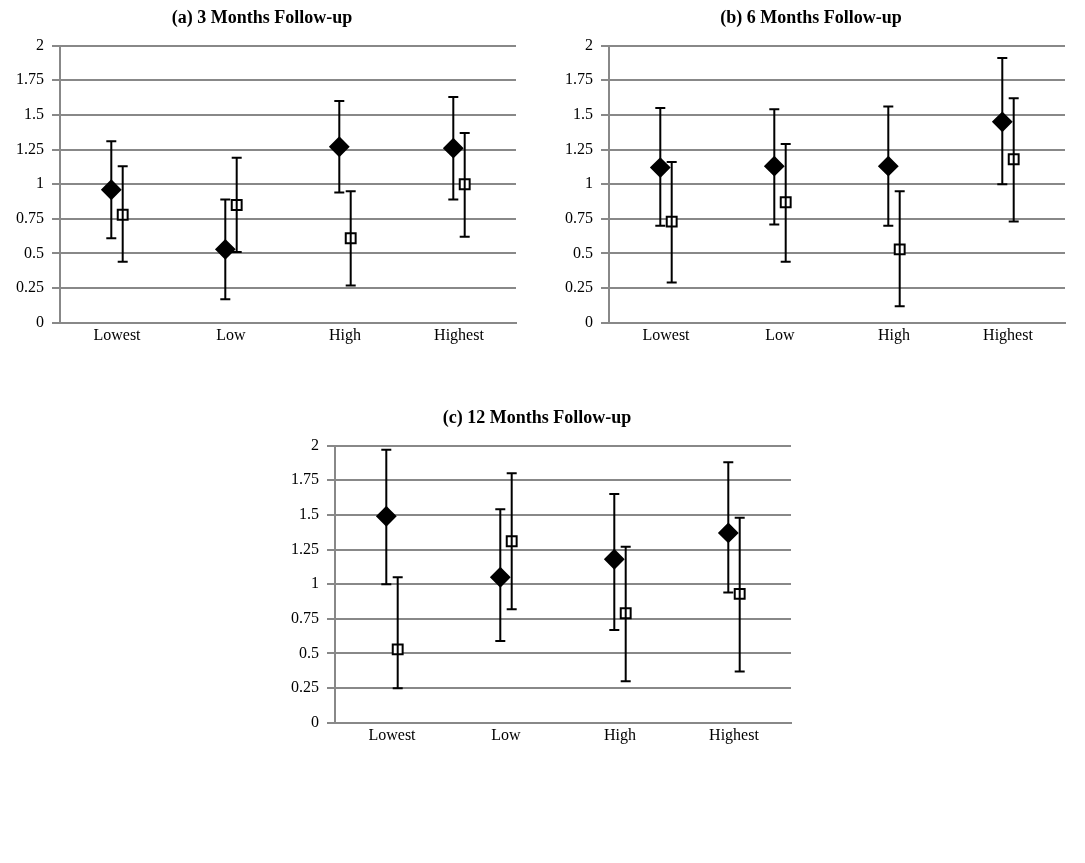  What do you see at coordinates (811, 18) in the screenshot?
I see `chart-title: (b) 6 Months Follow-up` at bounding box center [811, 18].